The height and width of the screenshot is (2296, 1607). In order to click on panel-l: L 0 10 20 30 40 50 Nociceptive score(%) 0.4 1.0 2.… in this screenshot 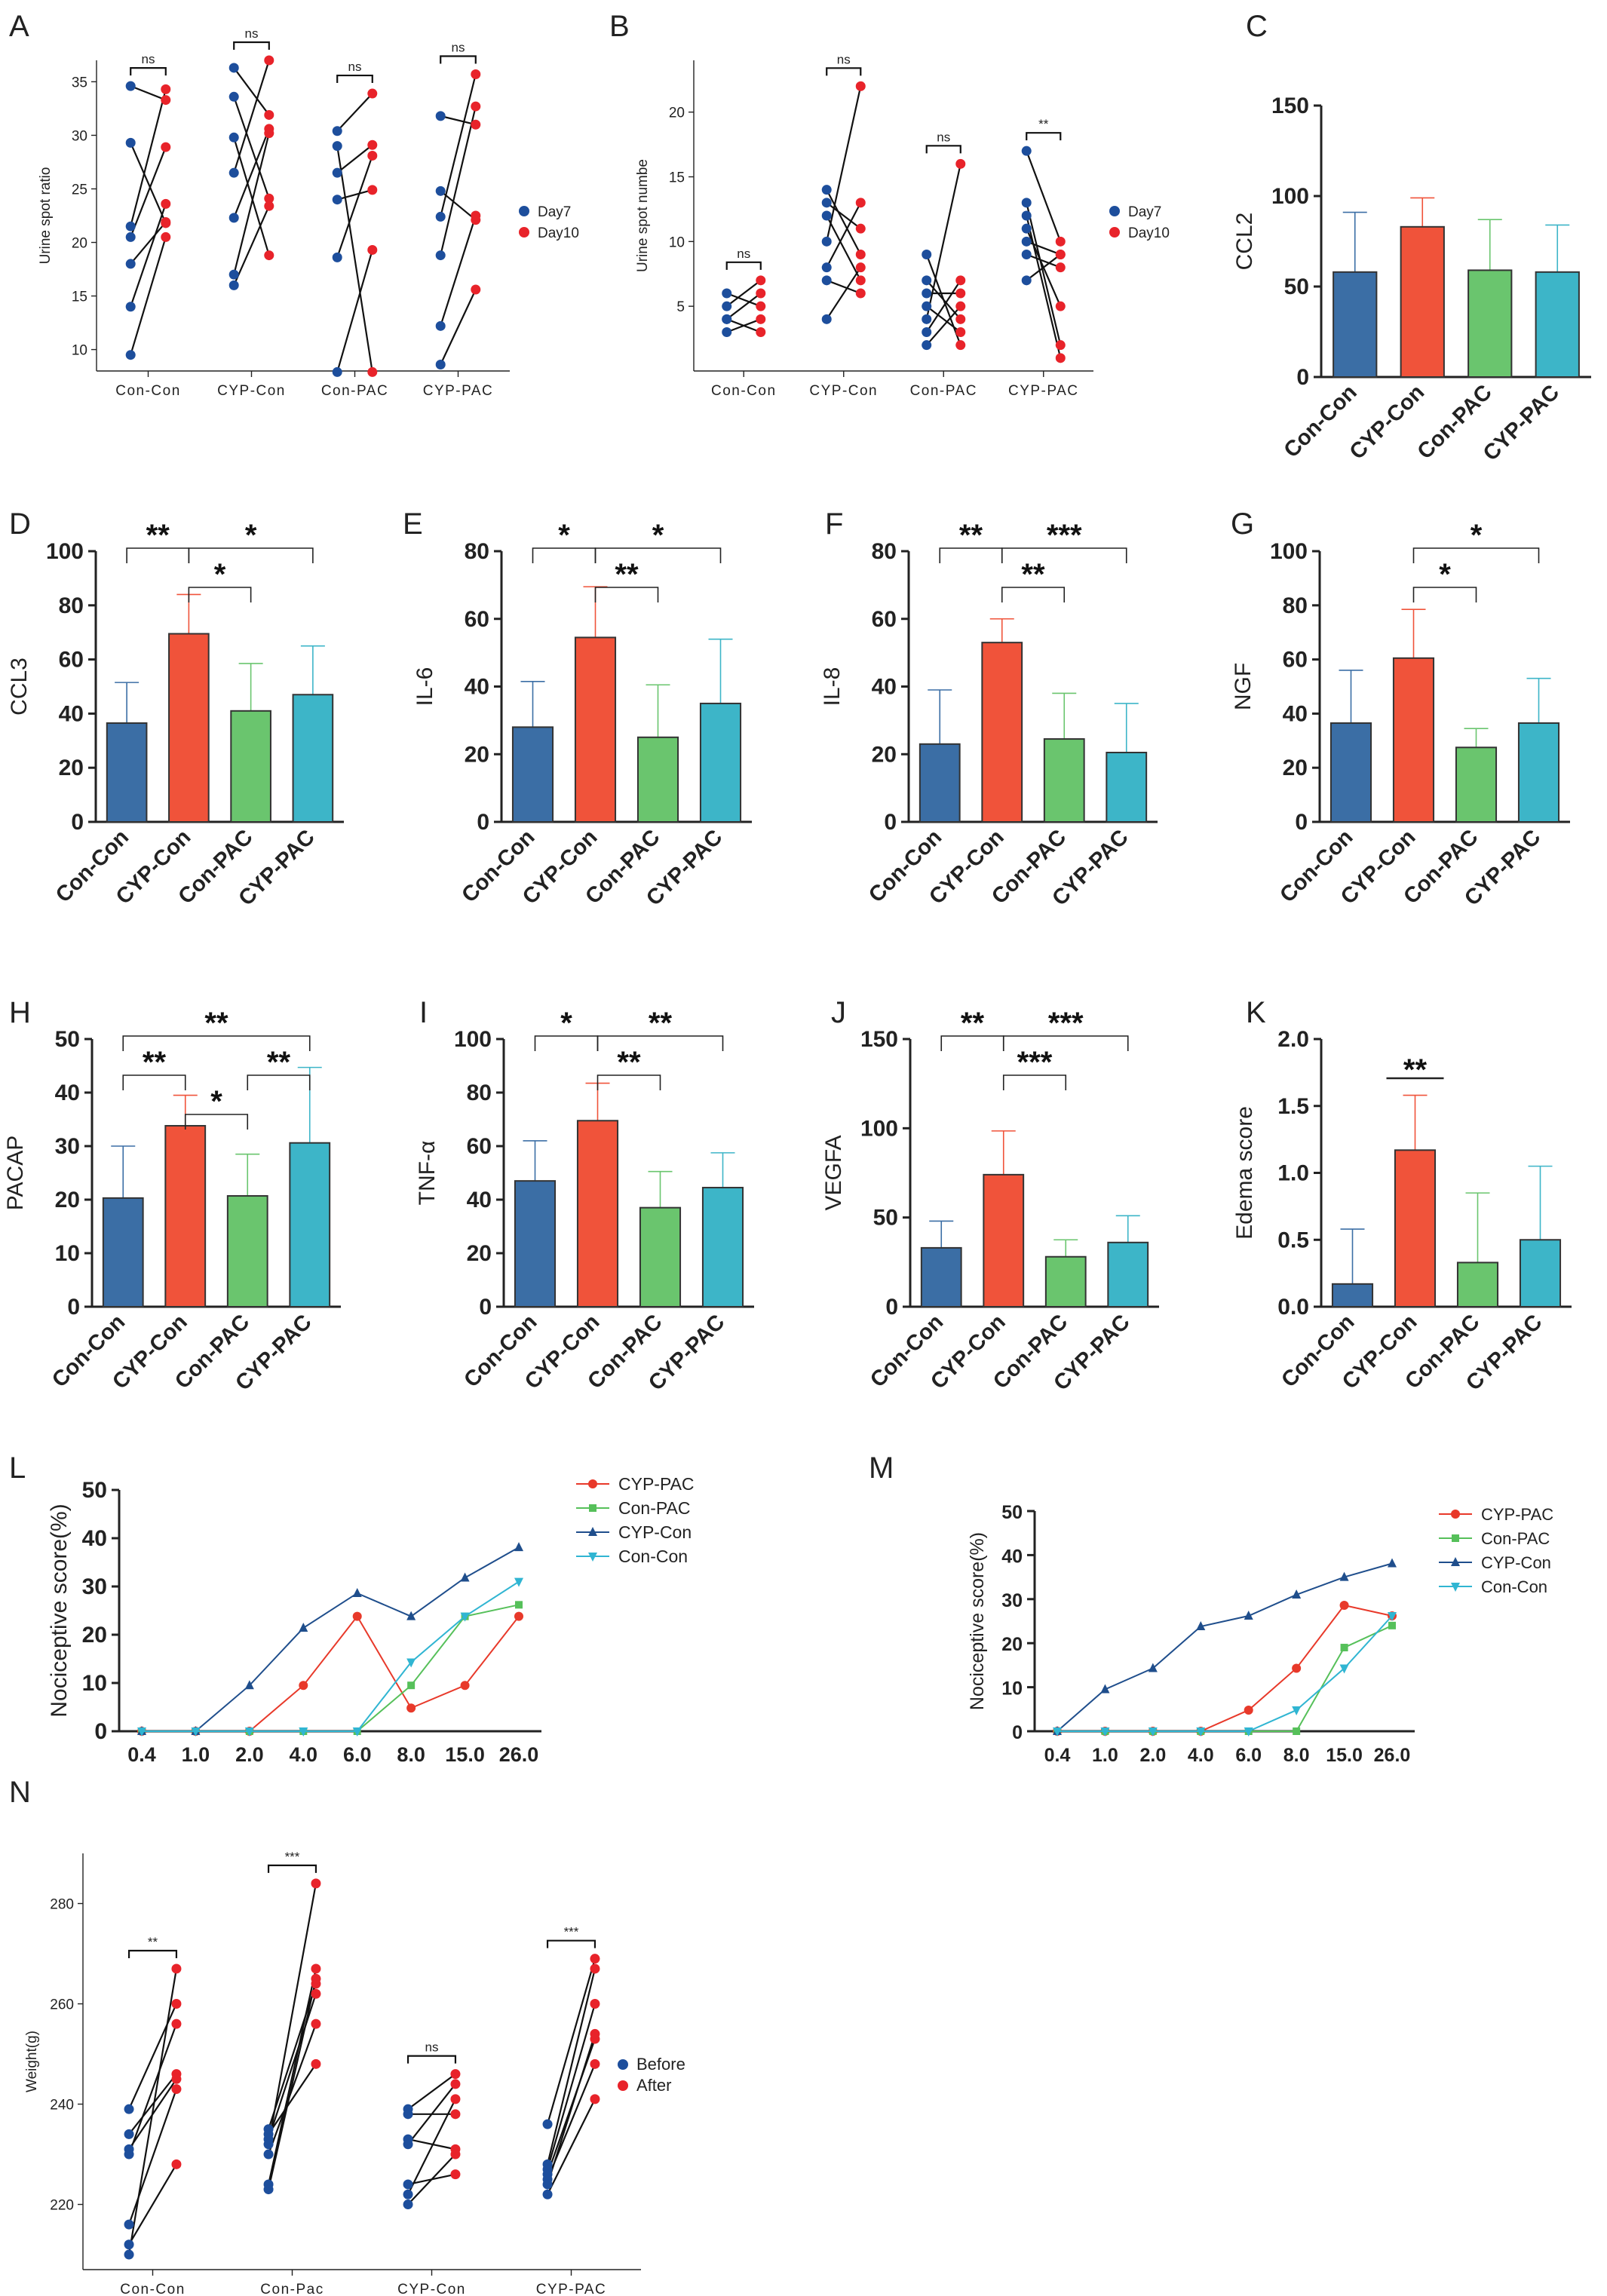, I will do `click(352, 1608)`.